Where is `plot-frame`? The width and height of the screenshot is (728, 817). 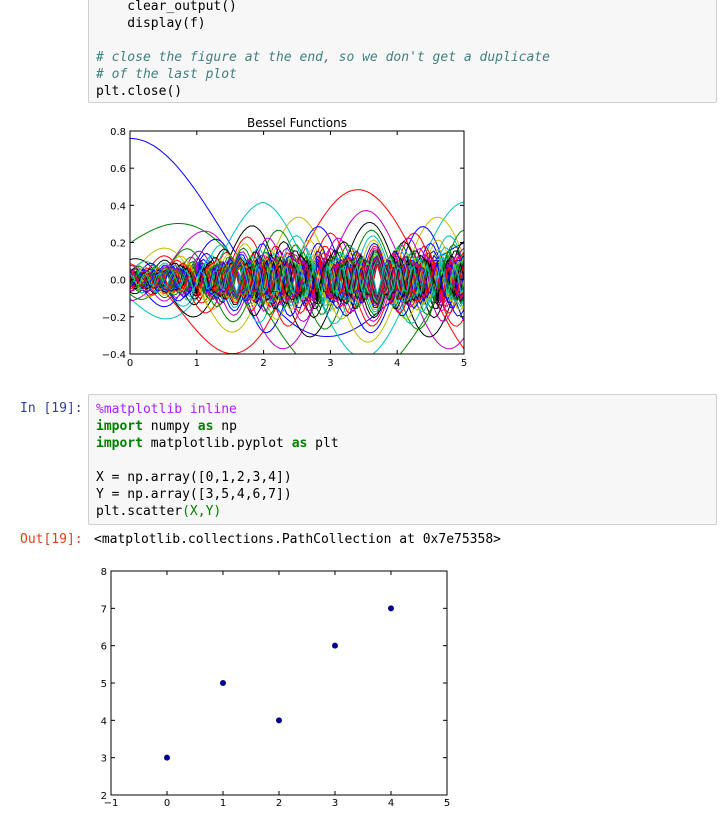 plot-frame is located at coordinates (279, 683).